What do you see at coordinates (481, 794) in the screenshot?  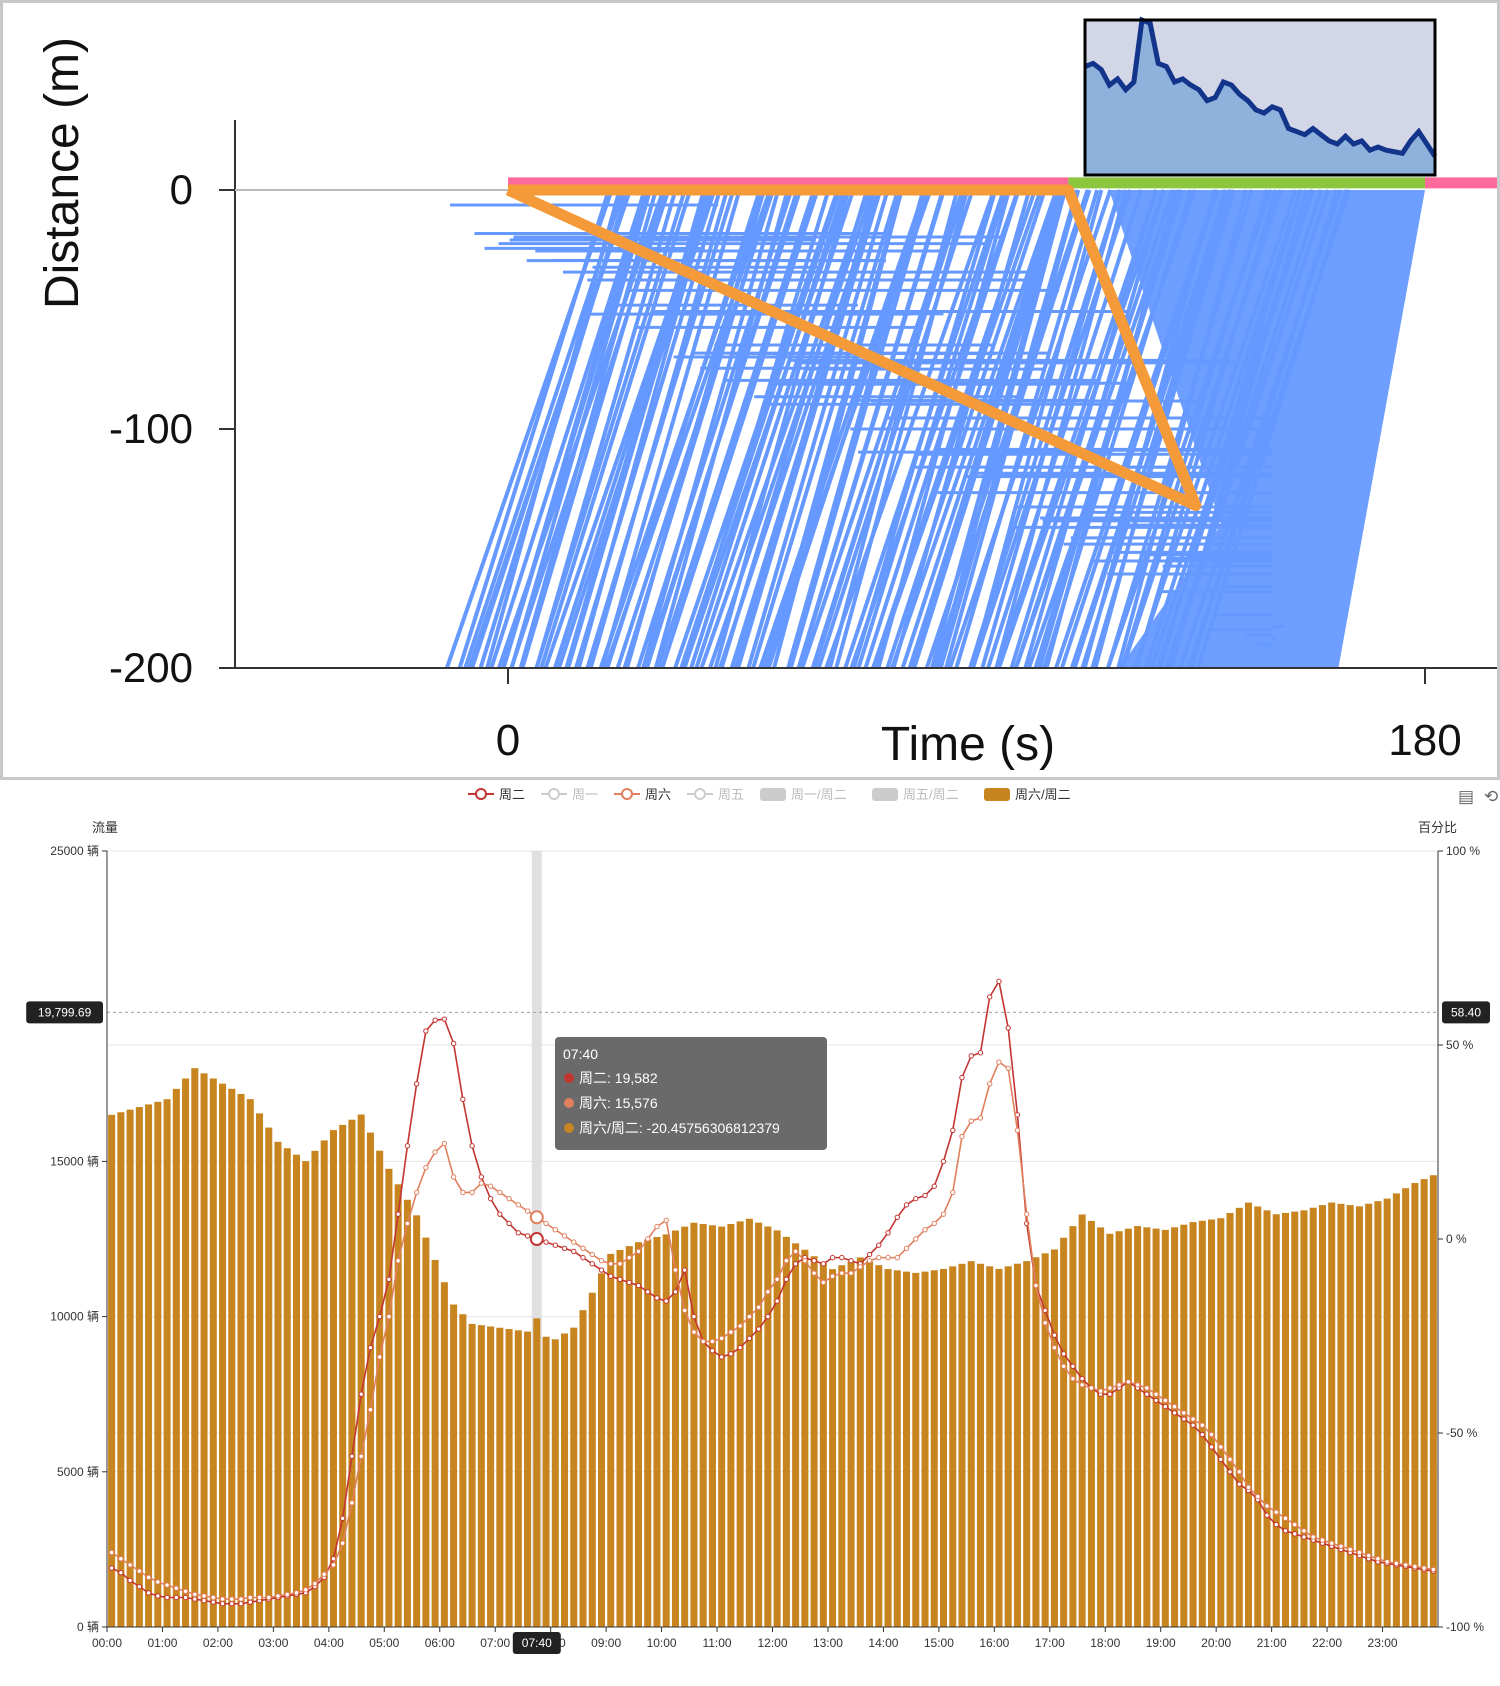 I see `legend-marker` at bounding box center [481, 794].